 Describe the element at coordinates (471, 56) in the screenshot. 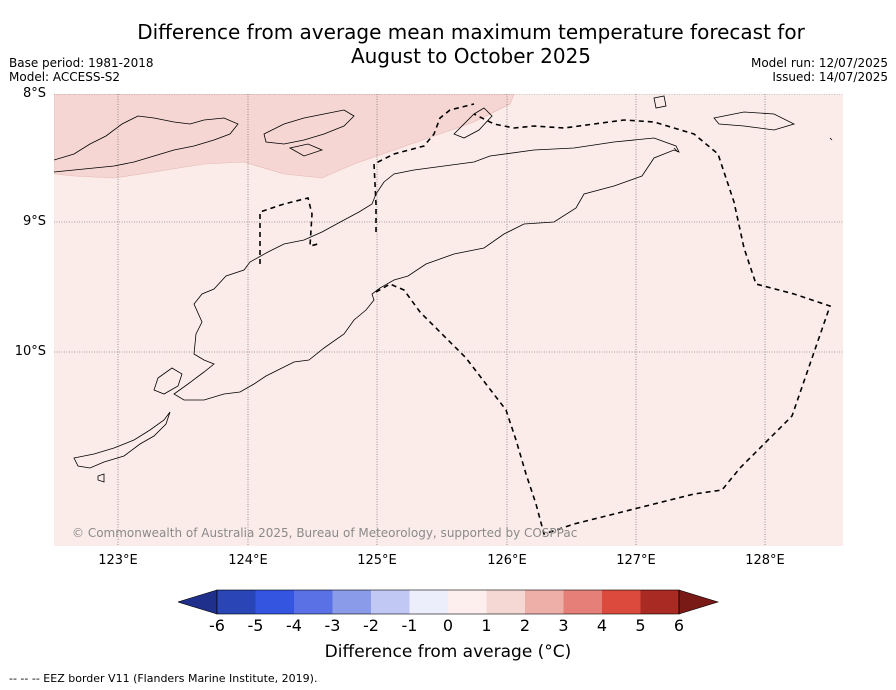

I see `title-line-2: August to October 2025` at that location.